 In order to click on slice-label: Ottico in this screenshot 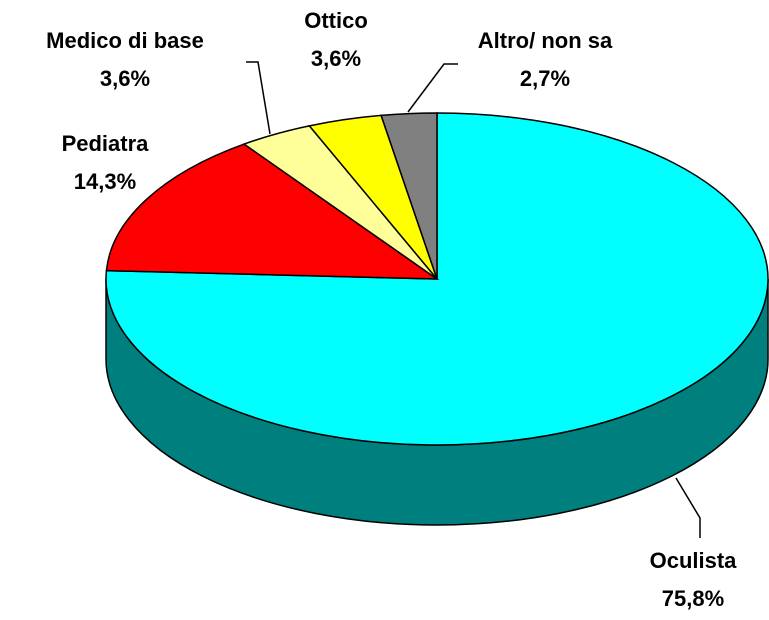, I will do `click(336, 20)`.